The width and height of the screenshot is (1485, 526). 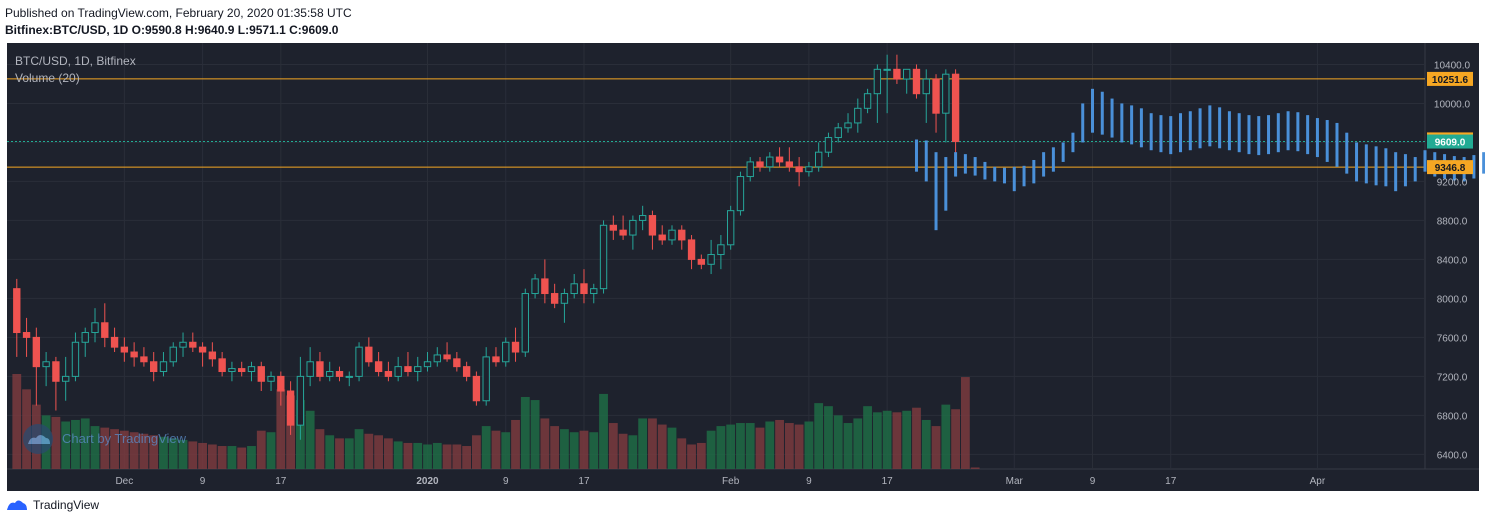 What do you see at coordinates (427, 481) in the screenshot?
I see `time-tick-label: 2020` at bounding box center [427, 481].